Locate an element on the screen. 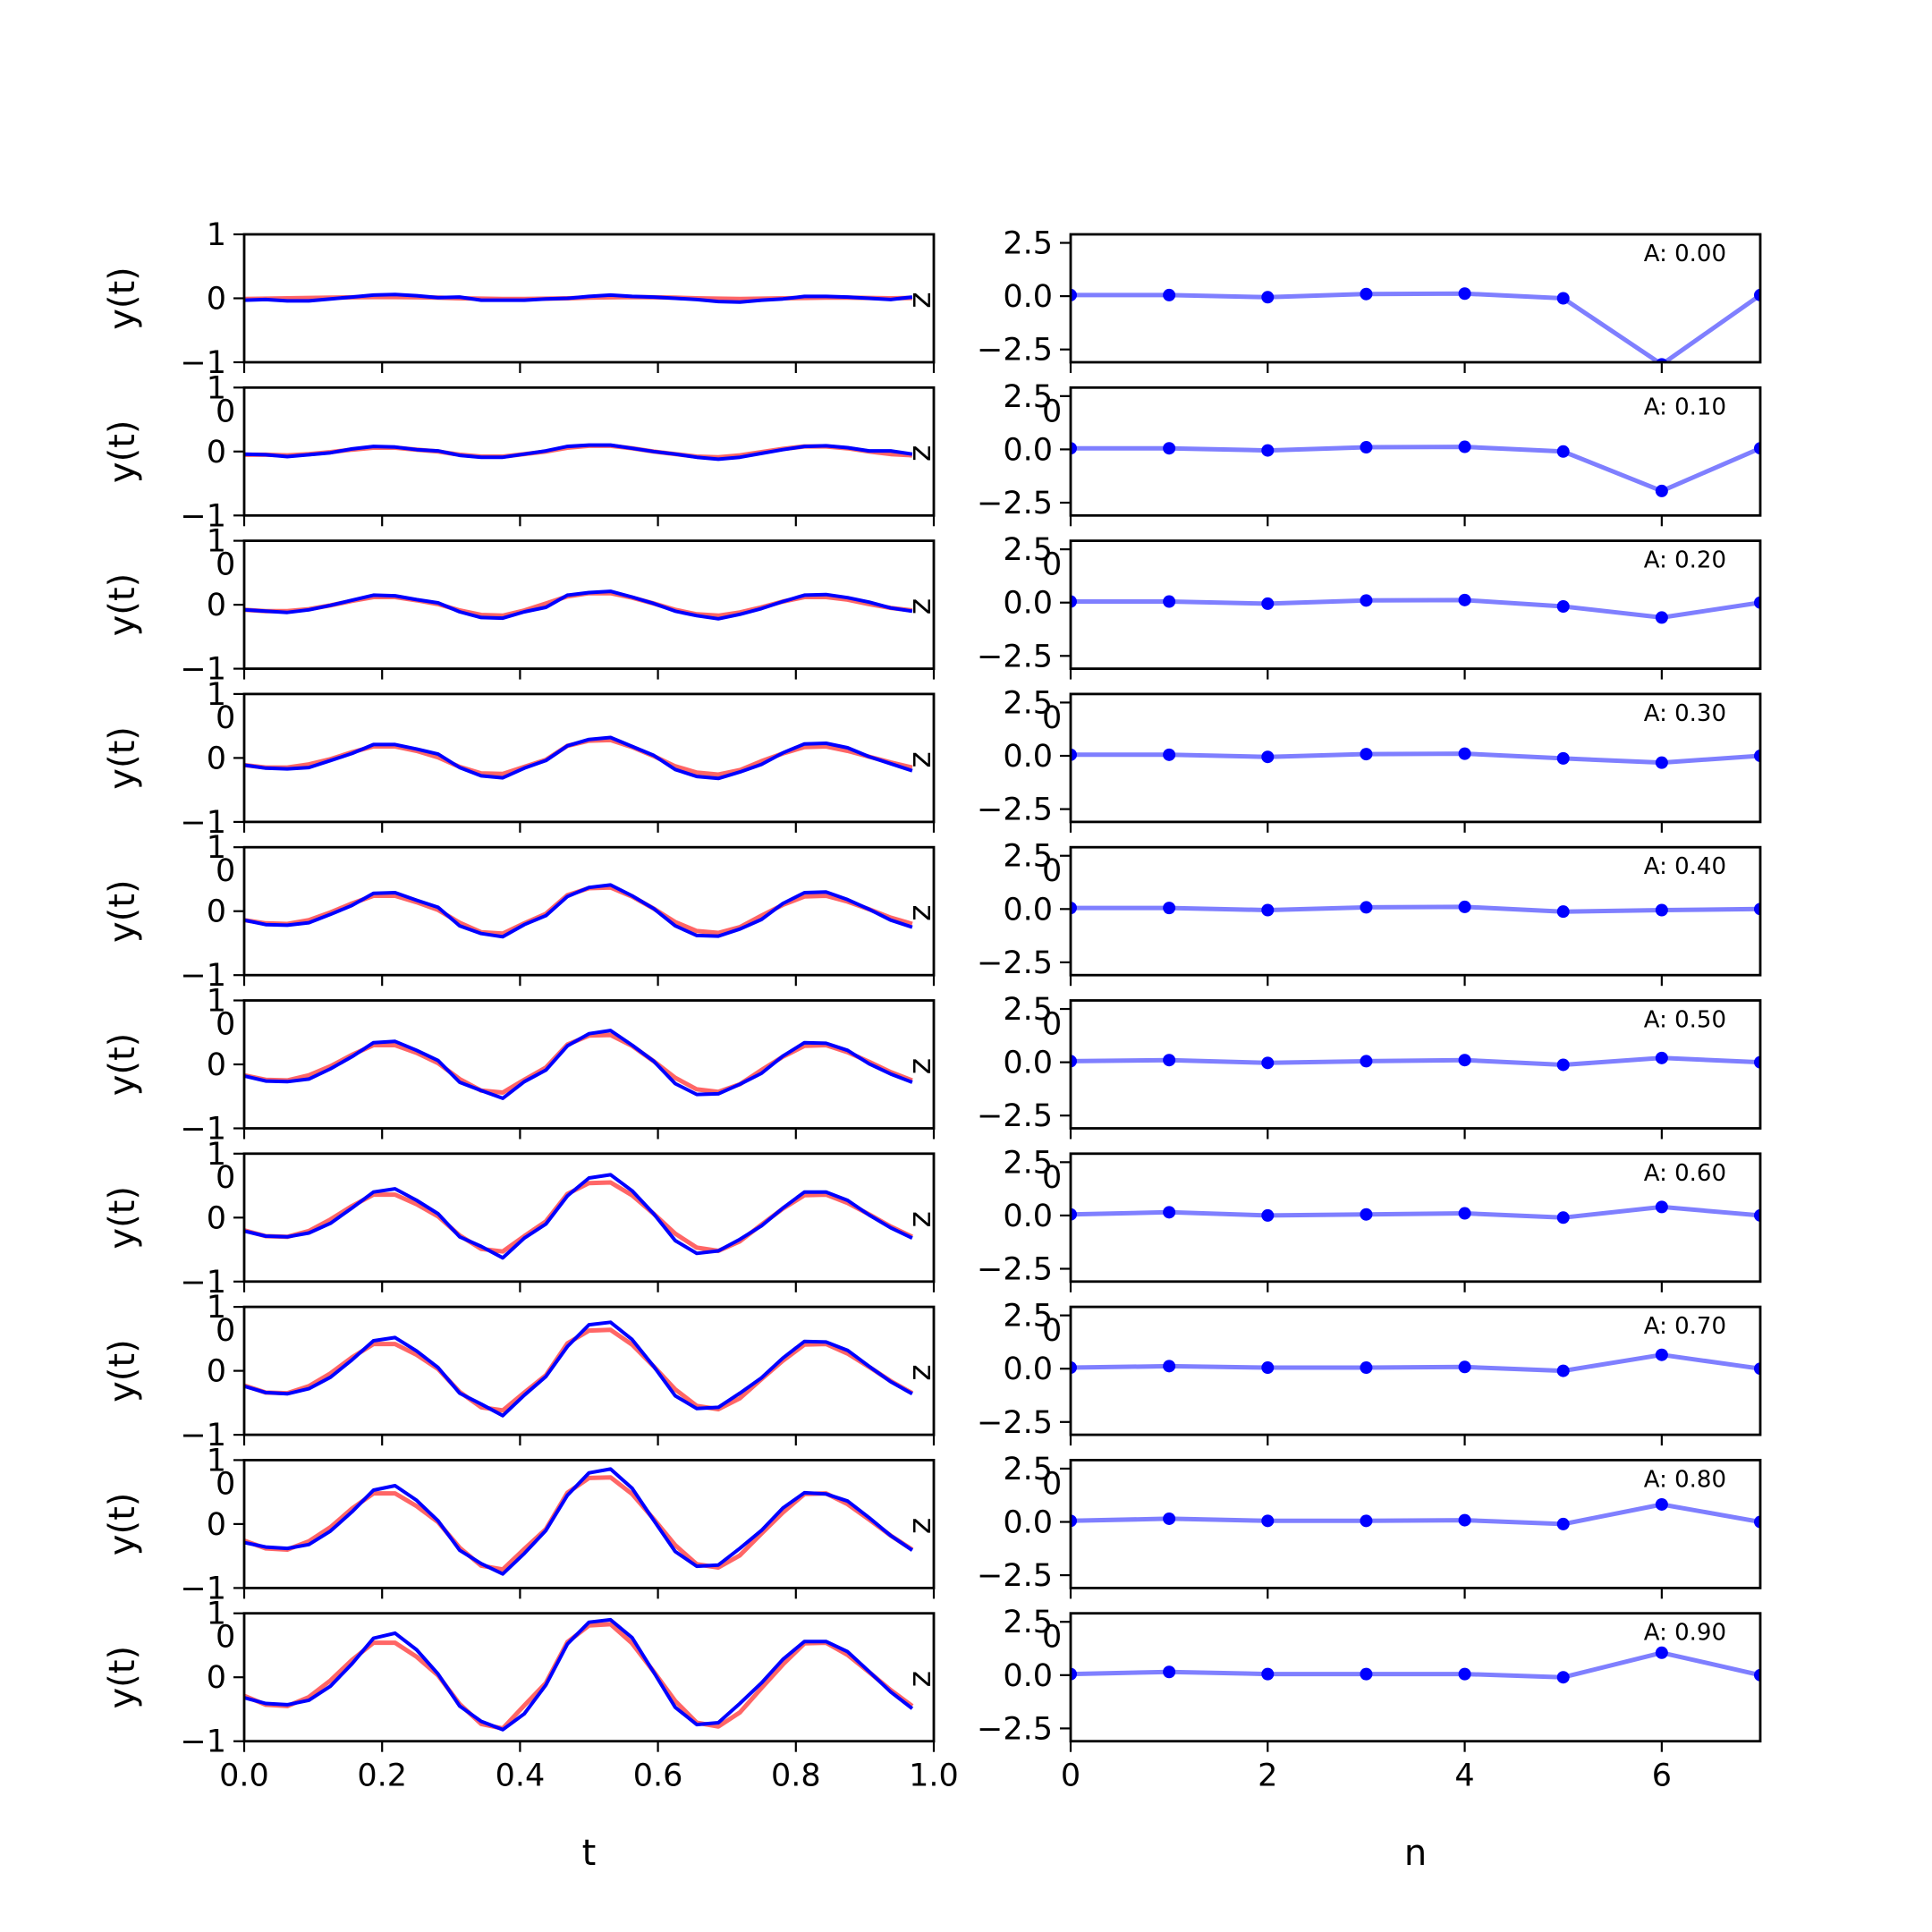 This screenshot has height=1932, width=1932. amplitude-annotation: A: 0.60 is located at coordinates (1685, 1173).